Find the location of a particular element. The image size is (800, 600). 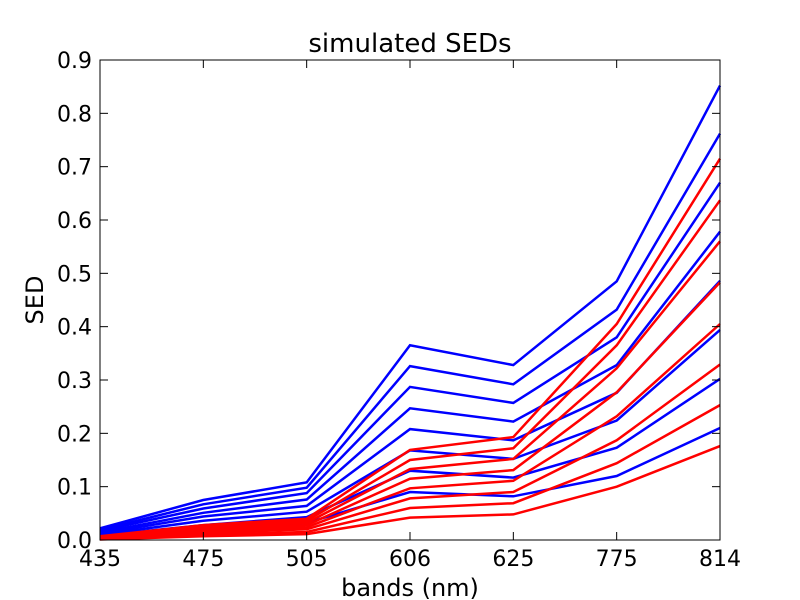

y-tick-label: 0.1 is located at coordinates (74, 488).